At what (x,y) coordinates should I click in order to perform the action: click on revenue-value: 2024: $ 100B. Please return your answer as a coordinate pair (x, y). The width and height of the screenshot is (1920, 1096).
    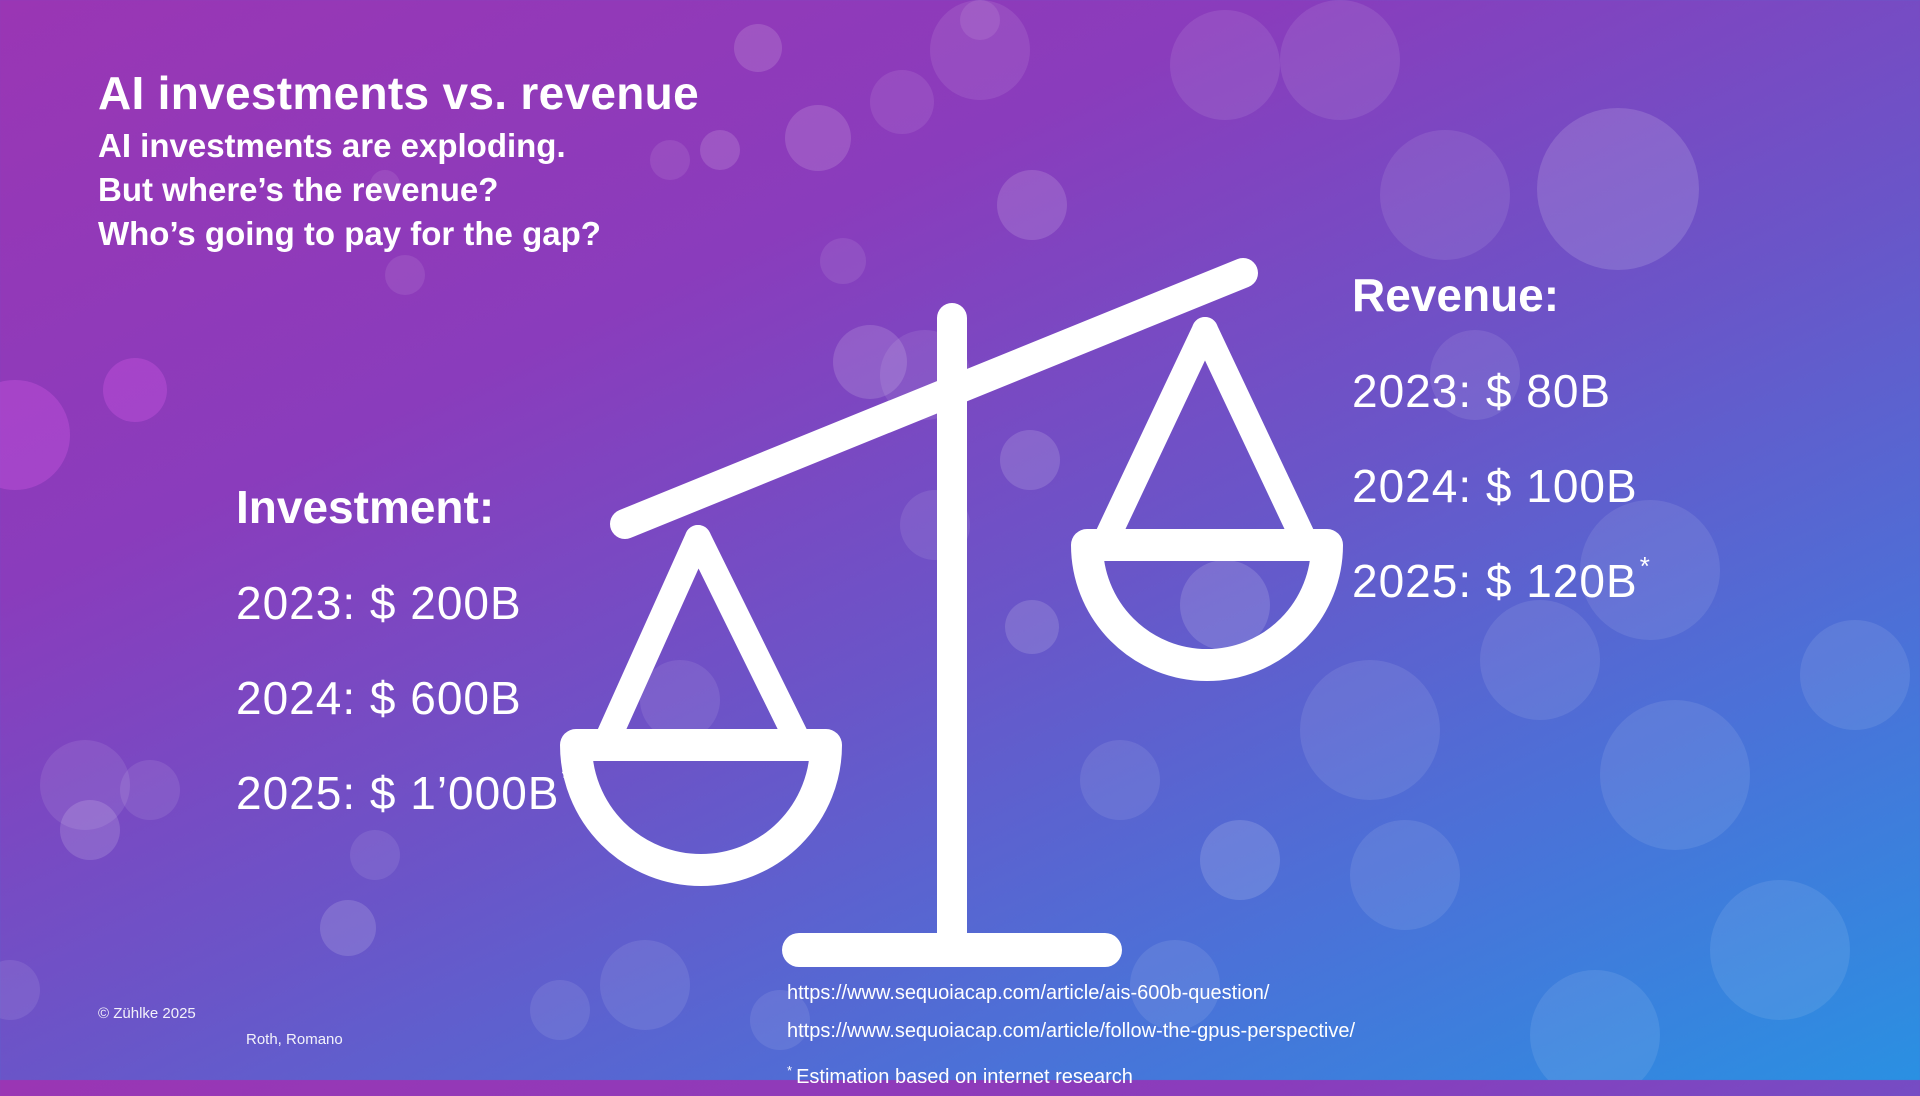
    Looking at the image, I should click on (1495, 486).